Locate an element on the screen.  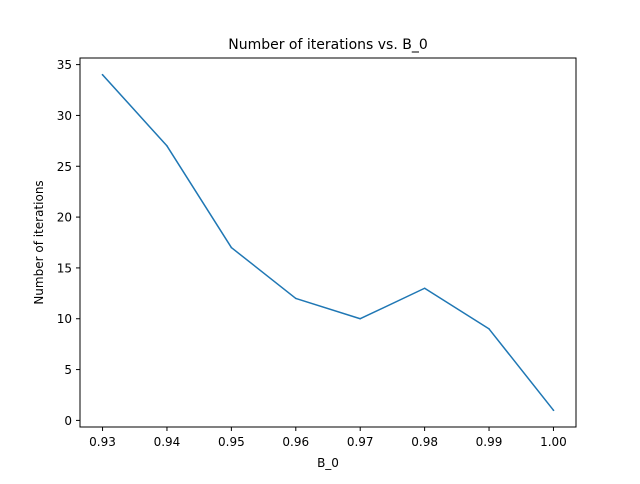
y-tick-label: 15 is located at coordinates (64, 268).